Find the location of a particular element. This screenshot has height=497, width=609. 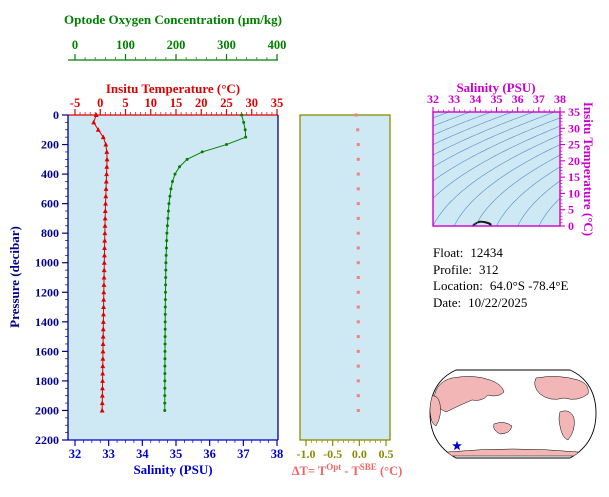

tick-label: 1400 is located at coordinates (47, 322).